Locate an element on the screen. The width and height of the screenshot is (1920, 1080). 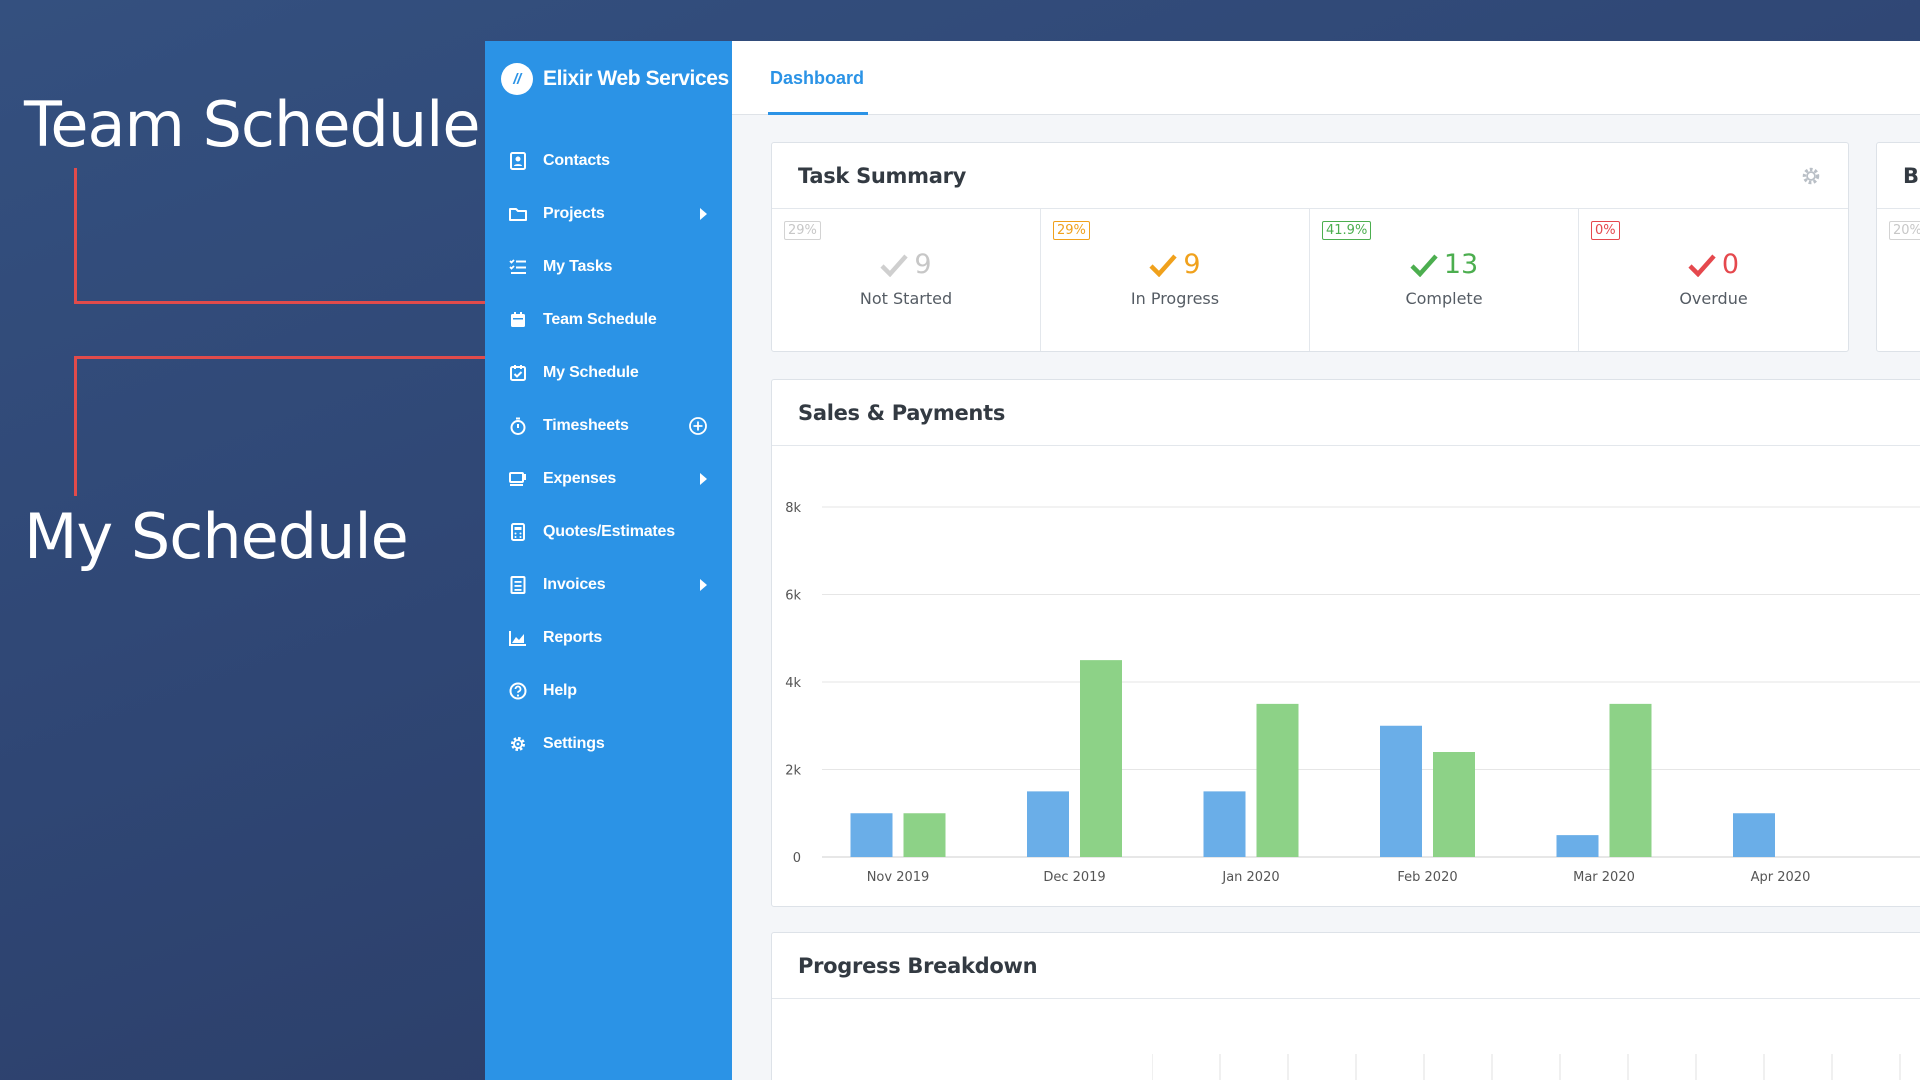
x-tick-label: Dec 2019 is located at coordinates (1074, 877).